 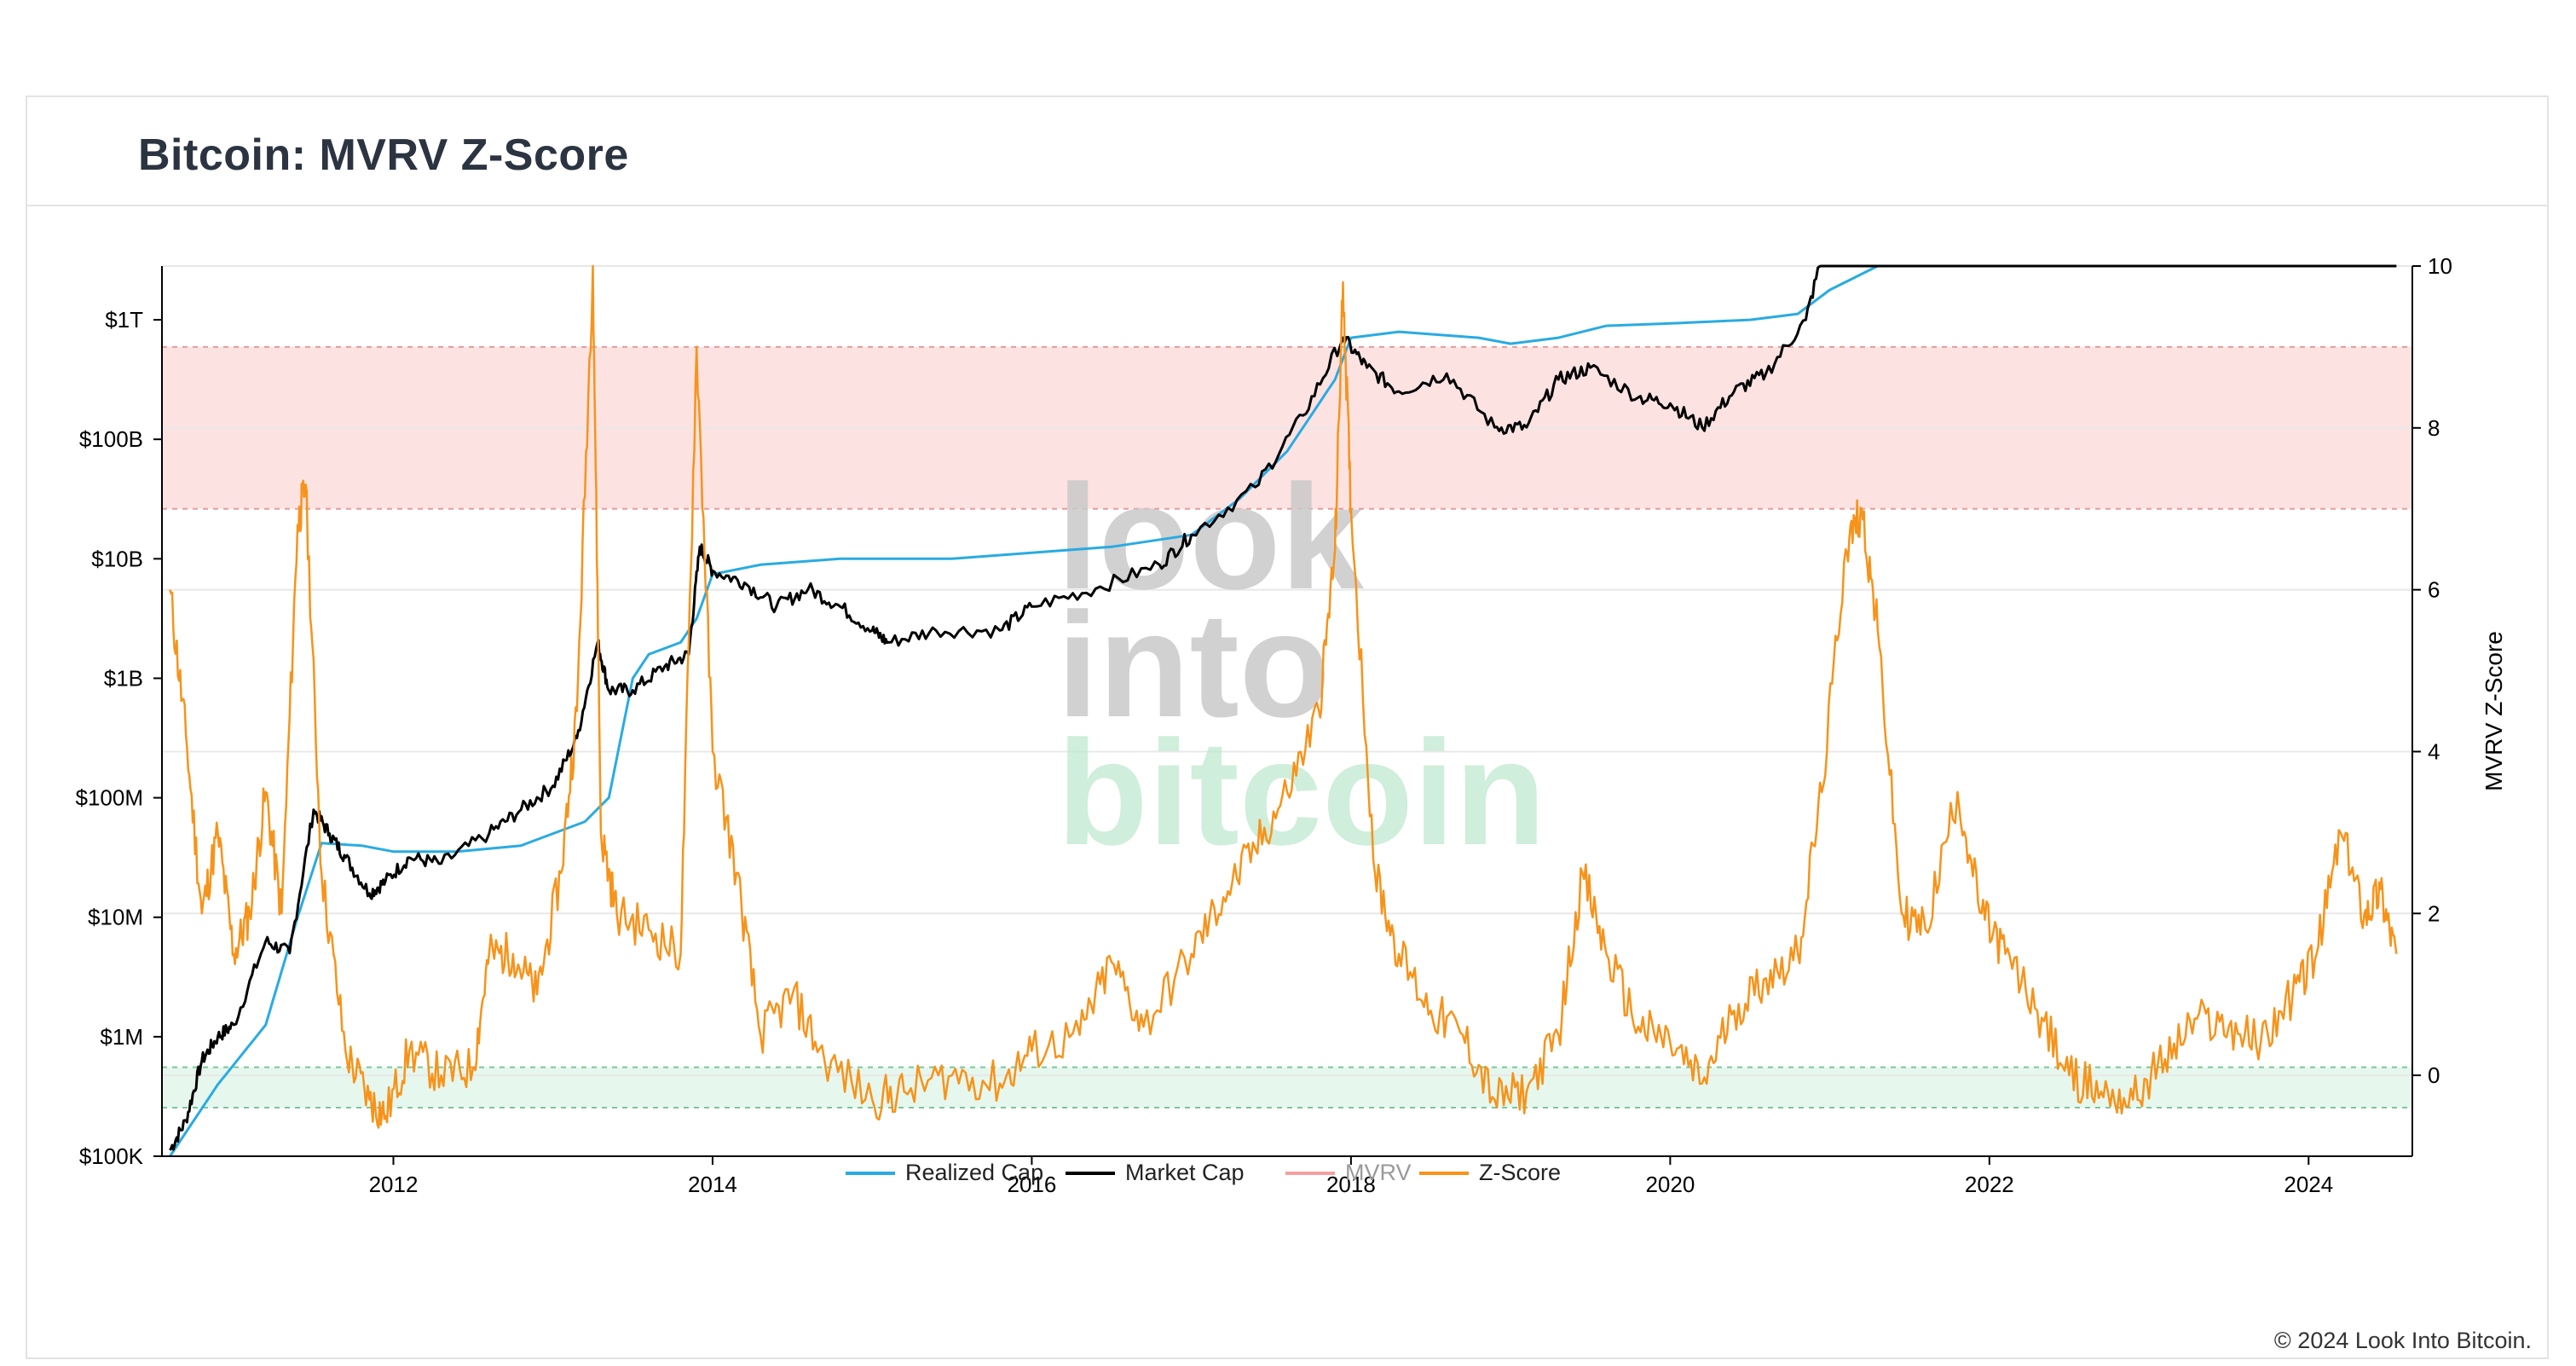 What do you see at coordinates (115, 917) in the screenshot?
I see `left-tick-label: $10M` at bounding box center [115, 917].